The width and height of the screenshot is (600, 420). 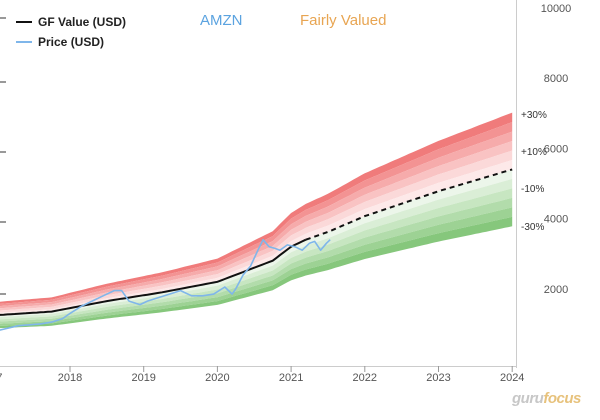 I want to click on legend-swatch-price, so click(x=24, y=42).